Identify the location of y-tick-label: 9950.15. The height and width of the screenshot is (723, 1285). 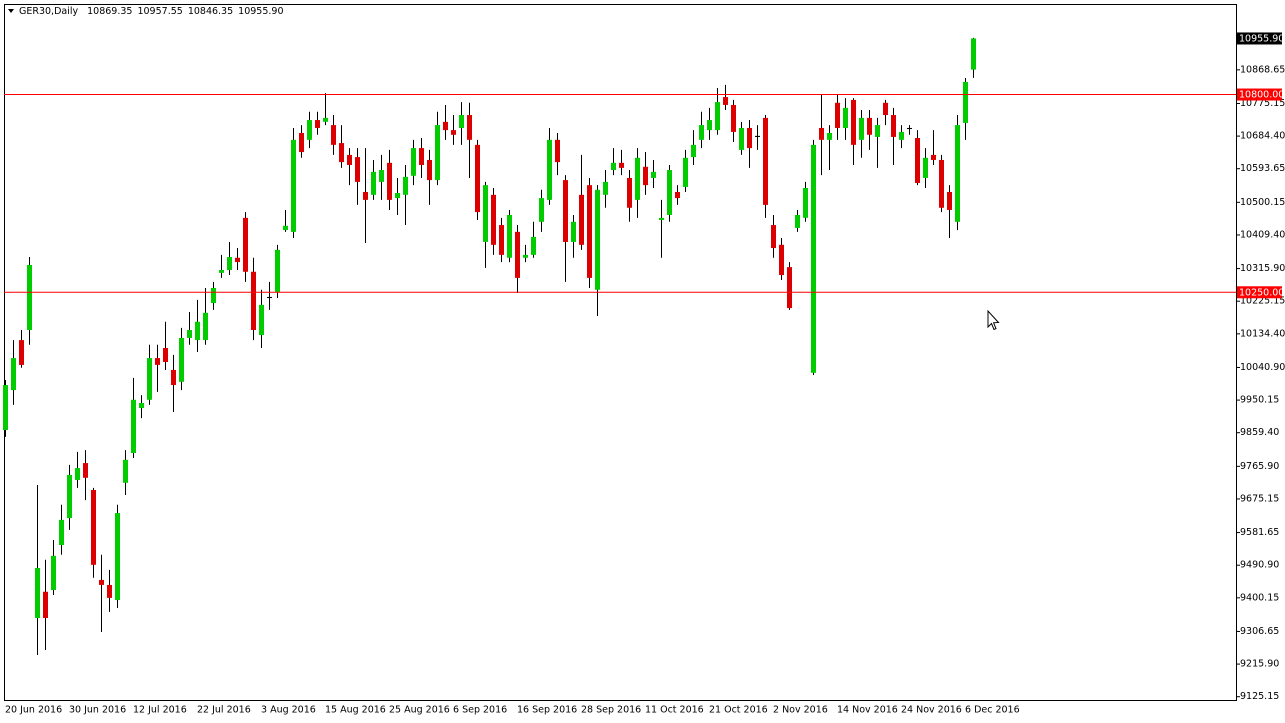
(1259, 400).